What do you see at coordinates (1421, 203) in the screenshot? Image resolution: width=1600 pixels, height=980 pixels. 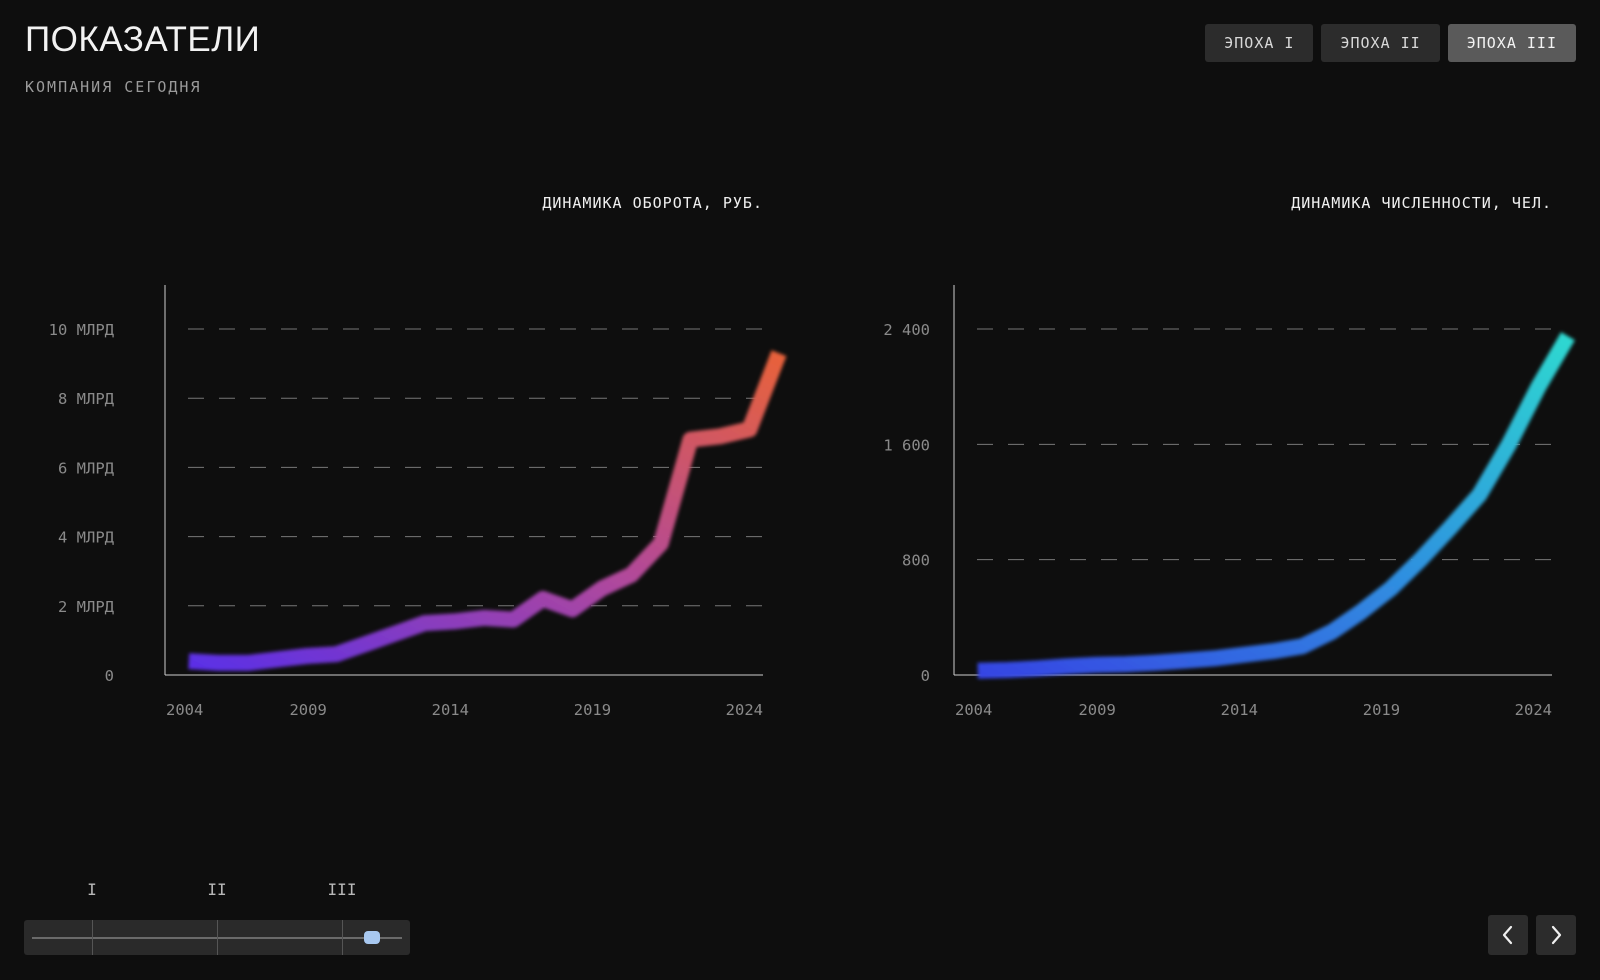 I see `chart-title: ДИНАМИКА ЧИСЛЕННОСТИ, ЧЕЛ.` at bounding box center [1421, 203].